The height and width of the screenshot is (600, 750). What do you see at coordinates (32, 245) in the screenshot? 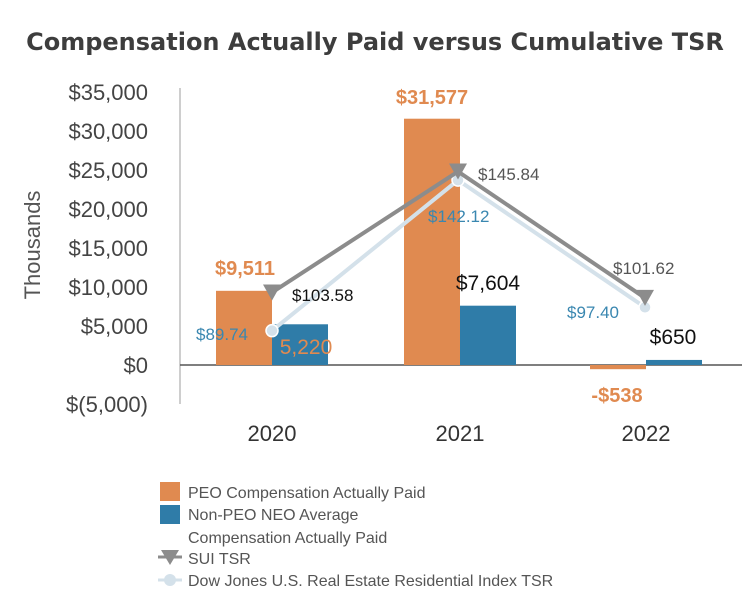
I see `y-axis-title: Thousands` at bounding box center [32, 245].